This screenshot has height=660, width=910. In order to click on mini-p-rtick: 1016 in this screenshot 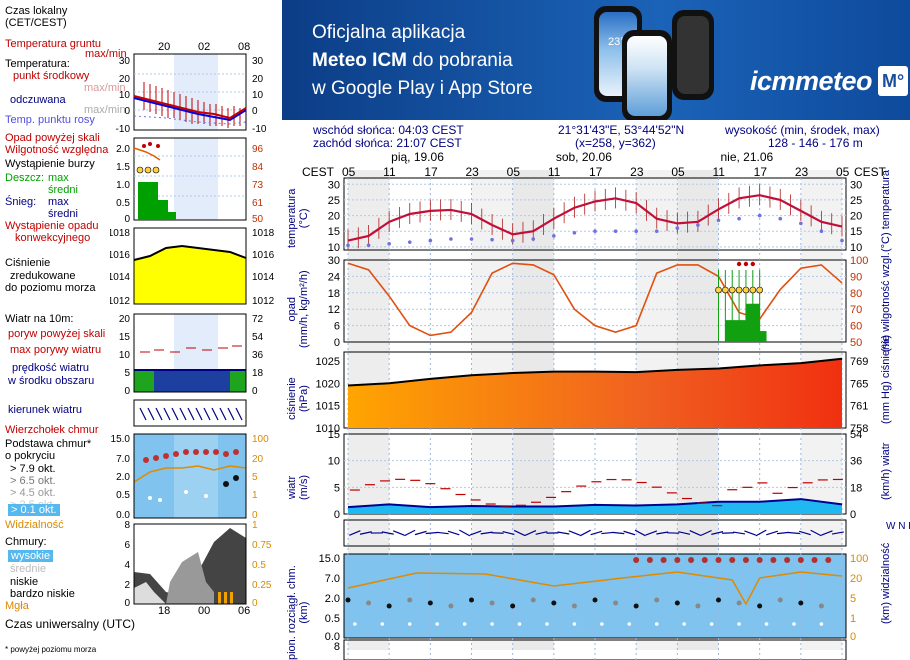, I will do `click(263, 255)`.